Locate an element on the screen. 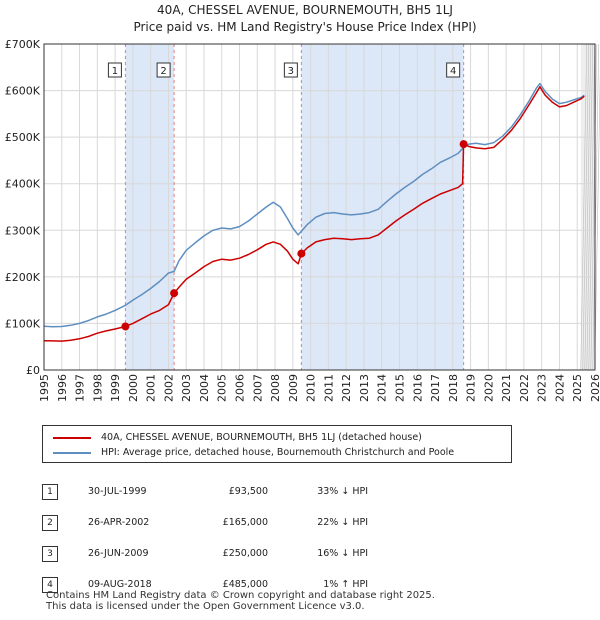 The height and width of the screenshot is (620, 600). transaction-price: £93,500 is located at coordinates (248, 491).